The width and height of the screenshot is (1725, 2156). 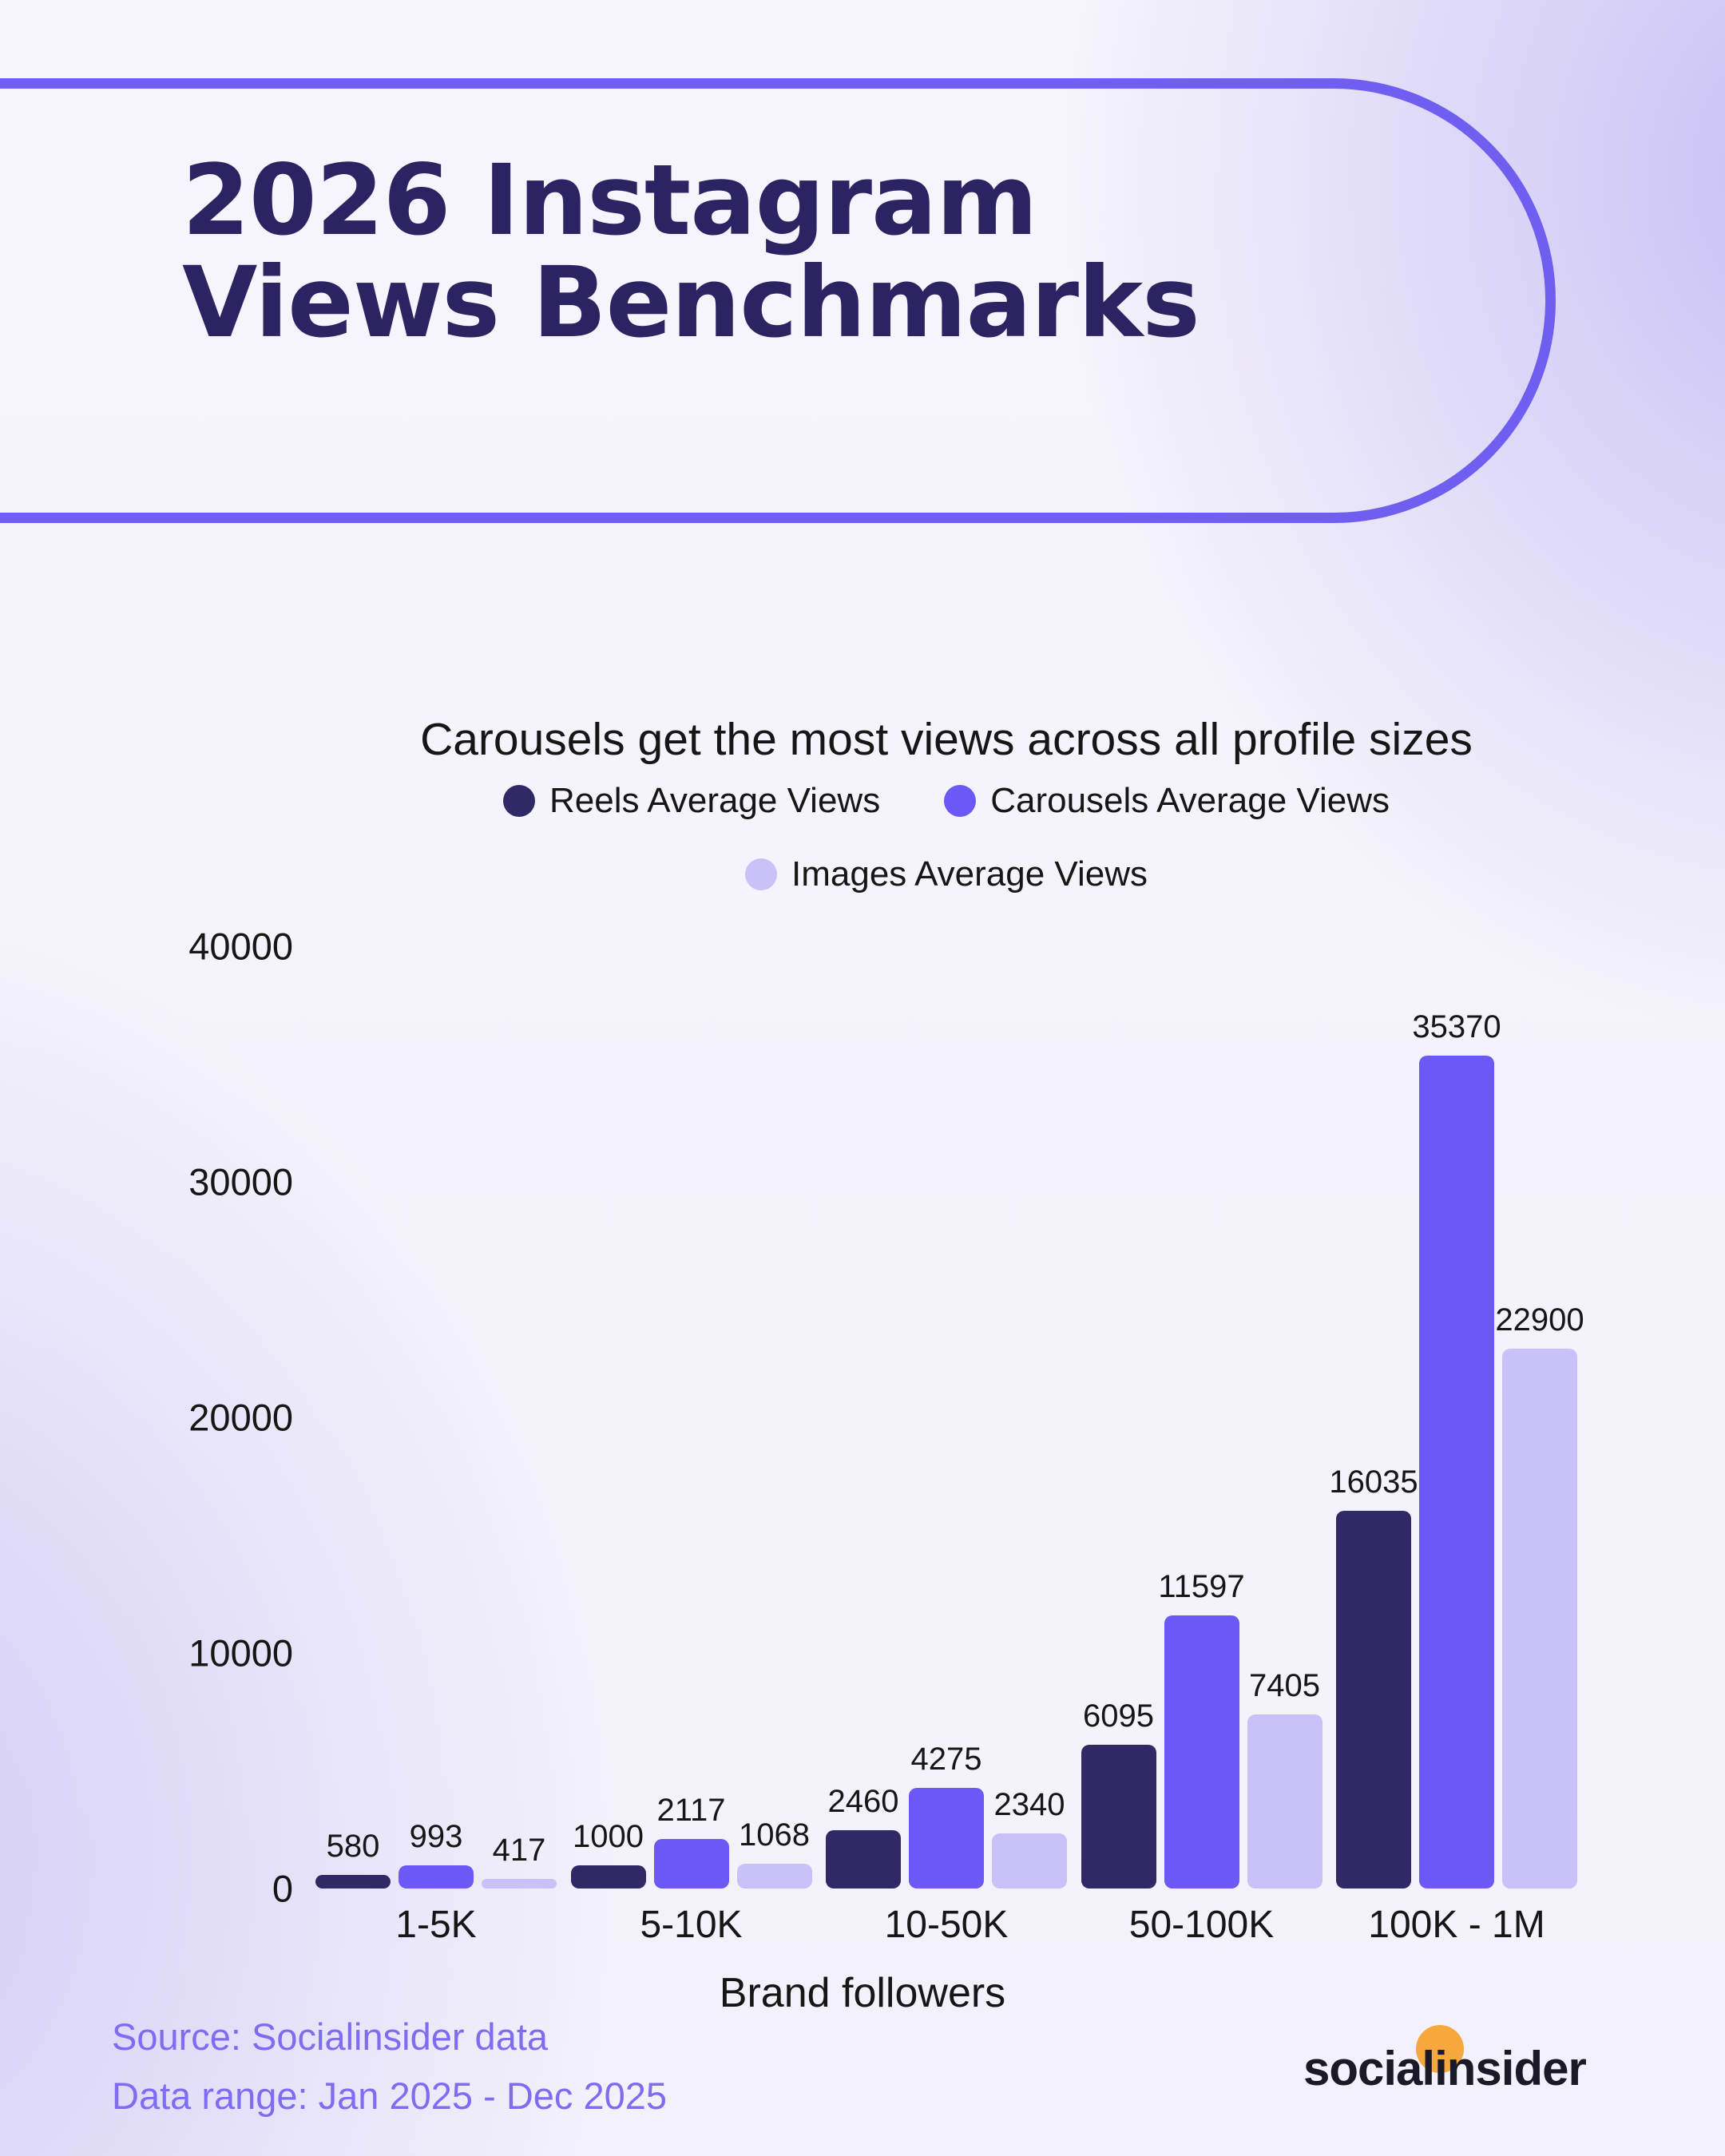 I want to click on legend-item-carousels-average-views: Carousels Average Views, so click(x=1167, y=801).